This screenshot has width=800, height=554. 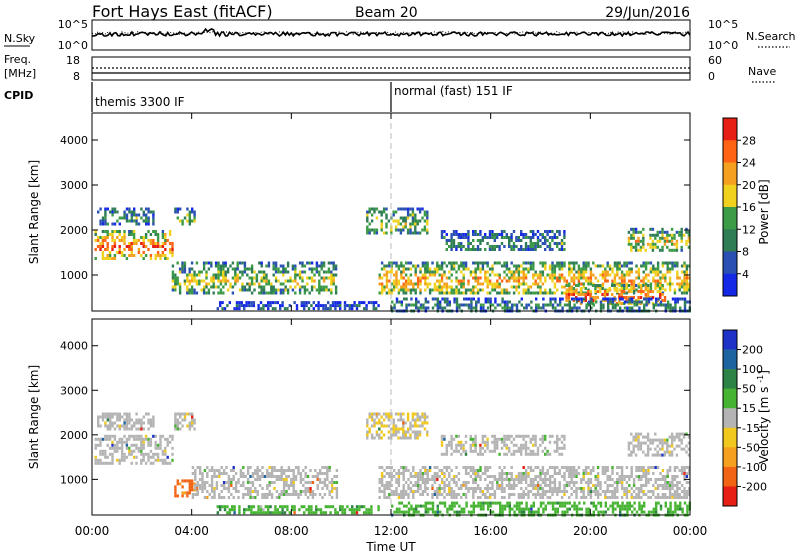 What do you see at coordinates (74, 140) in the screenshot?
I see `y-tick-label: 4000` at bounding box center [74, 140].